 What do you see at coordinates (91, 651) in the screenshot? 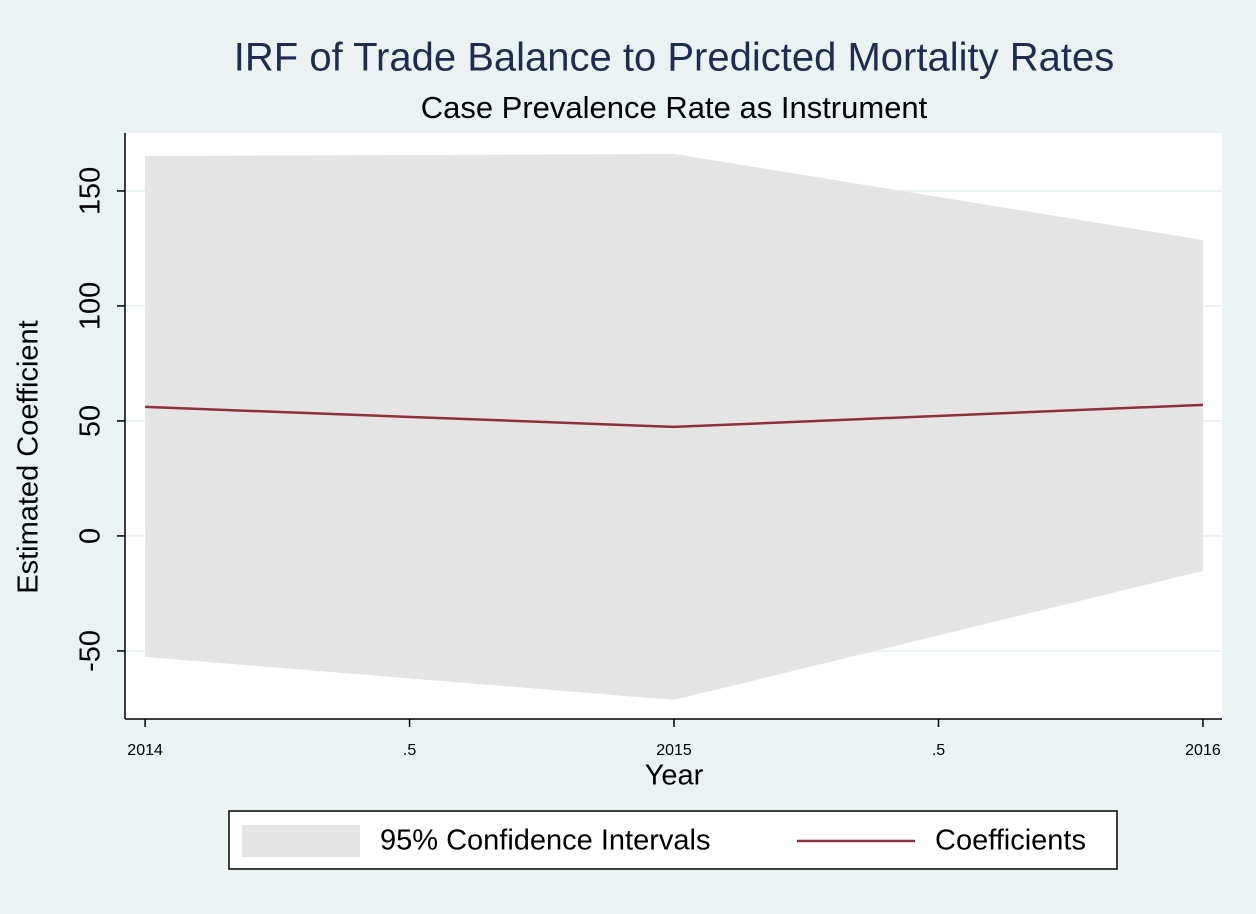
I see `y-tick-label: -50` at bounding box center [91, 651].